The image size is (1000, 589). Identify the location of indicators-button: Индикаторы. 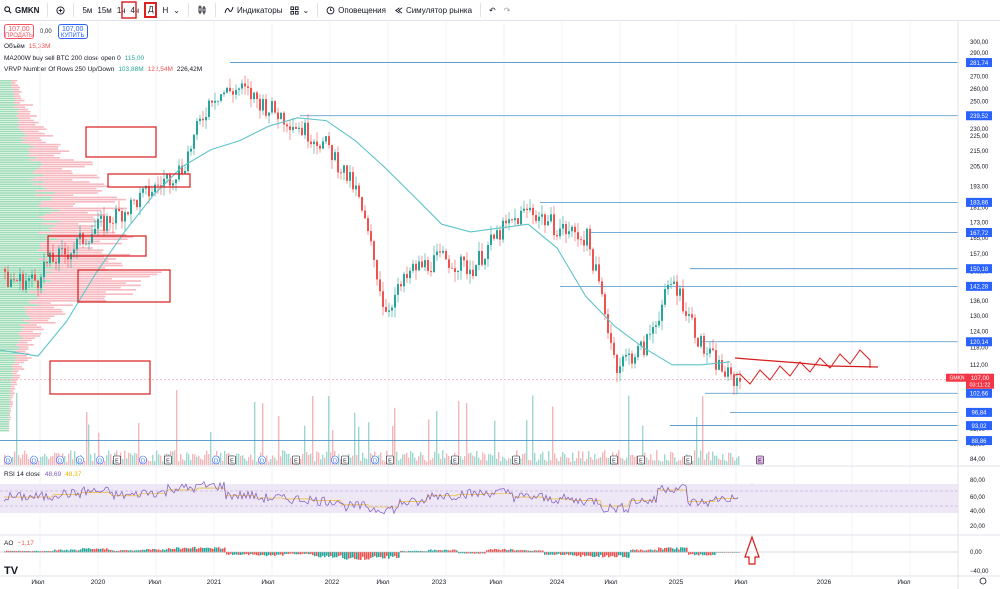
(253, 10).